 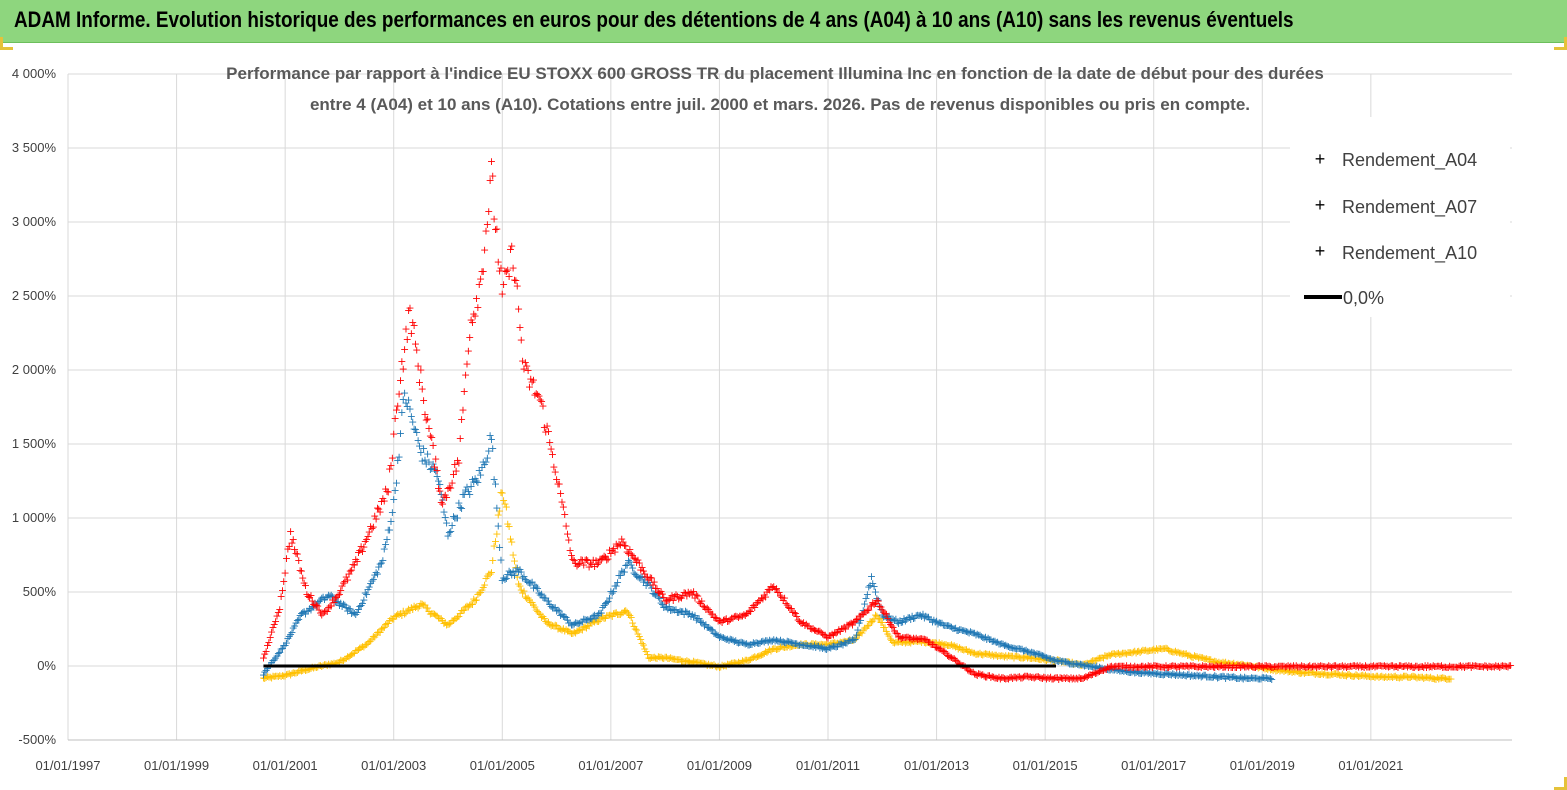 I want to click on legend-label-zero: 0,0%, so click(x=1363, y=298).